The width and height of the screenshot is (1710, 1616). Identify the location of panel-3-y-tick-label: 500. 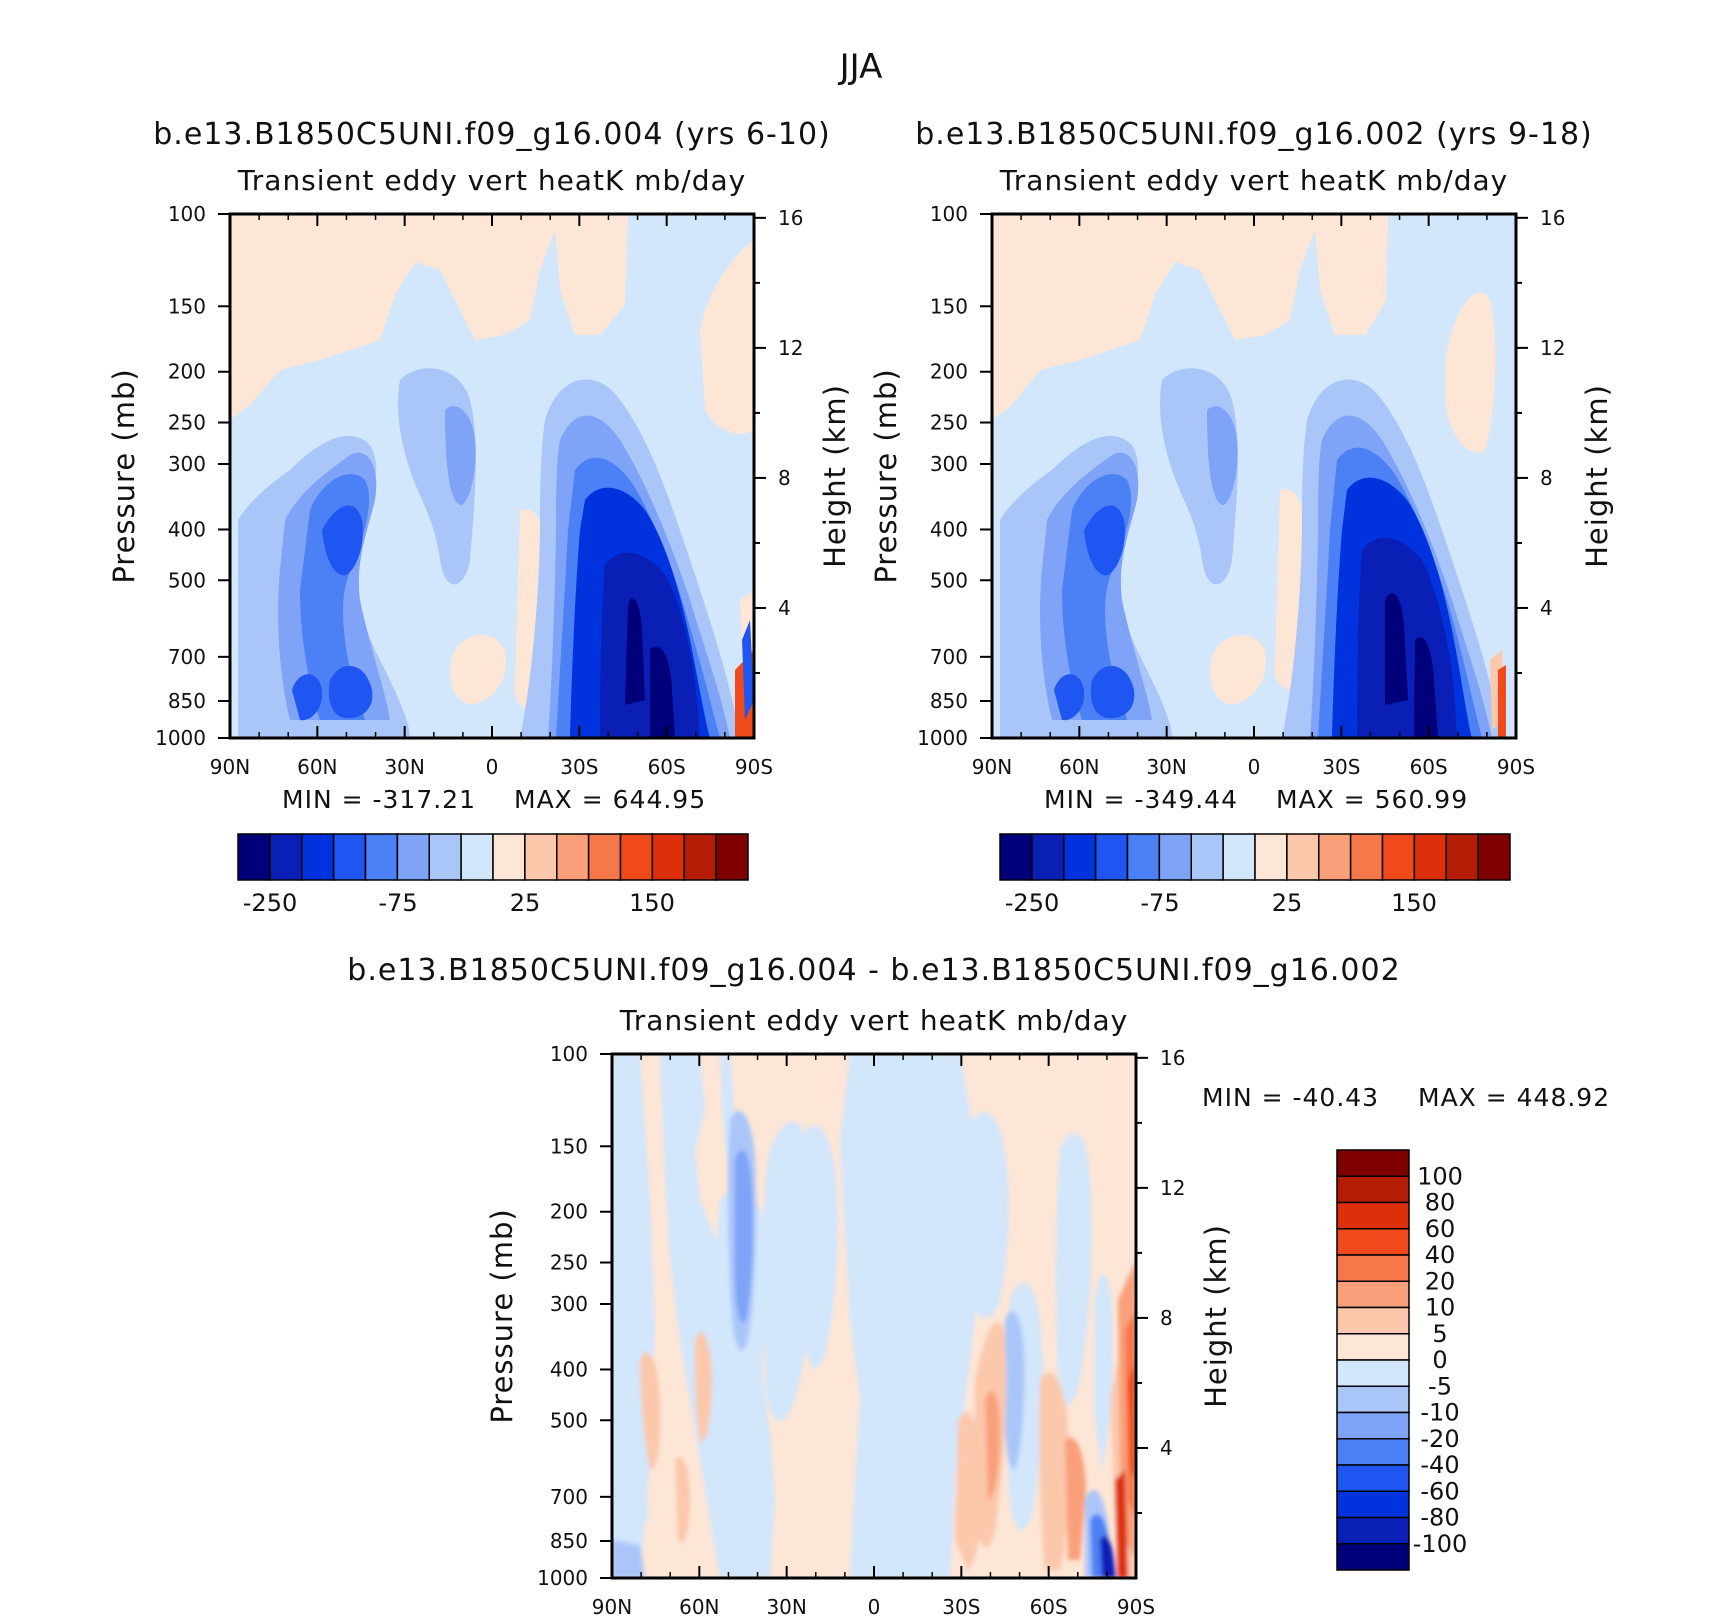
(569, 1420).